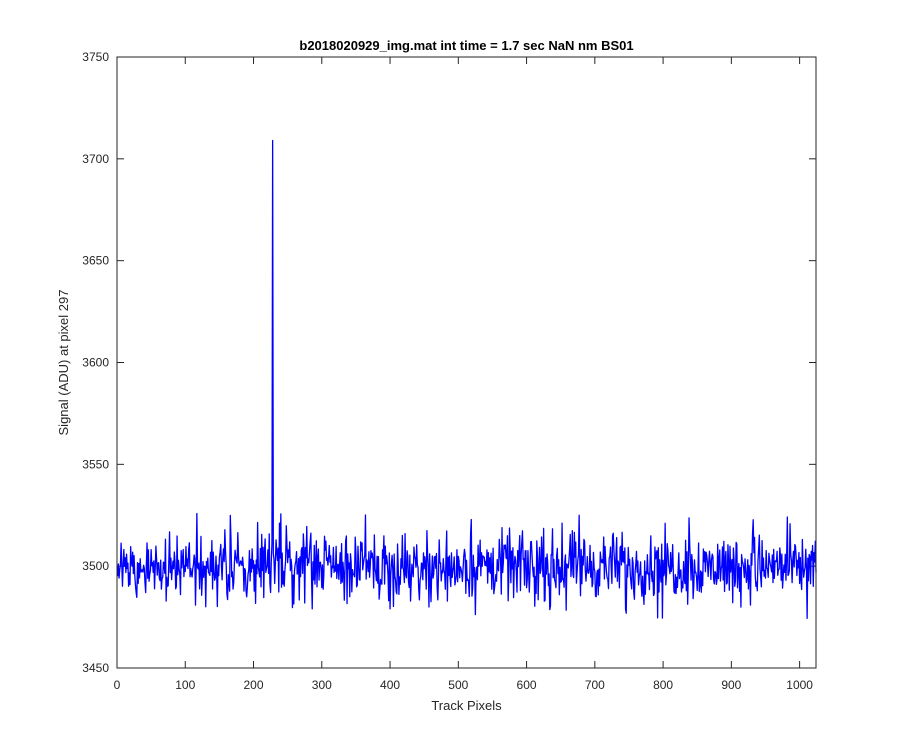  Describe the element at coordinates (117, 685) in the screenshot. I see `x-tick-label: 0` at that location.